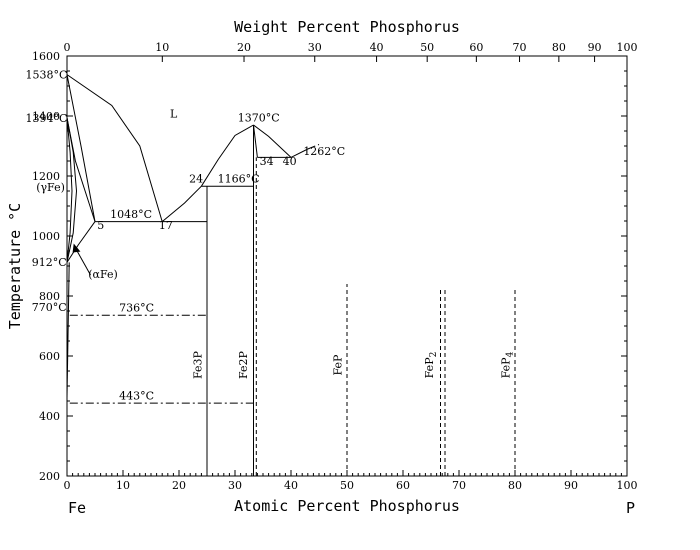 This screenshot has width=700, height=550. I want to click on diagram-label: 24, so click(196, 179).